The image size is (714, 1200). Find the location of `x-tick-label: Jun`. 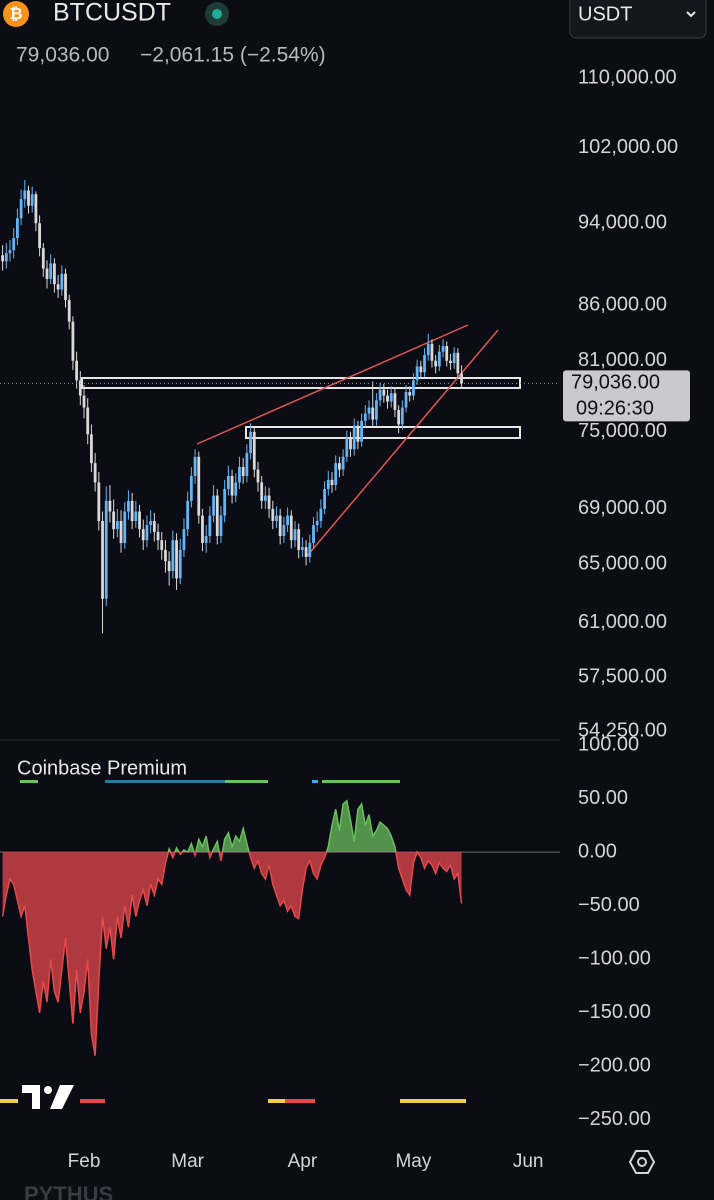

x-tick-label: Jun is located at coordinates (528, 1161).